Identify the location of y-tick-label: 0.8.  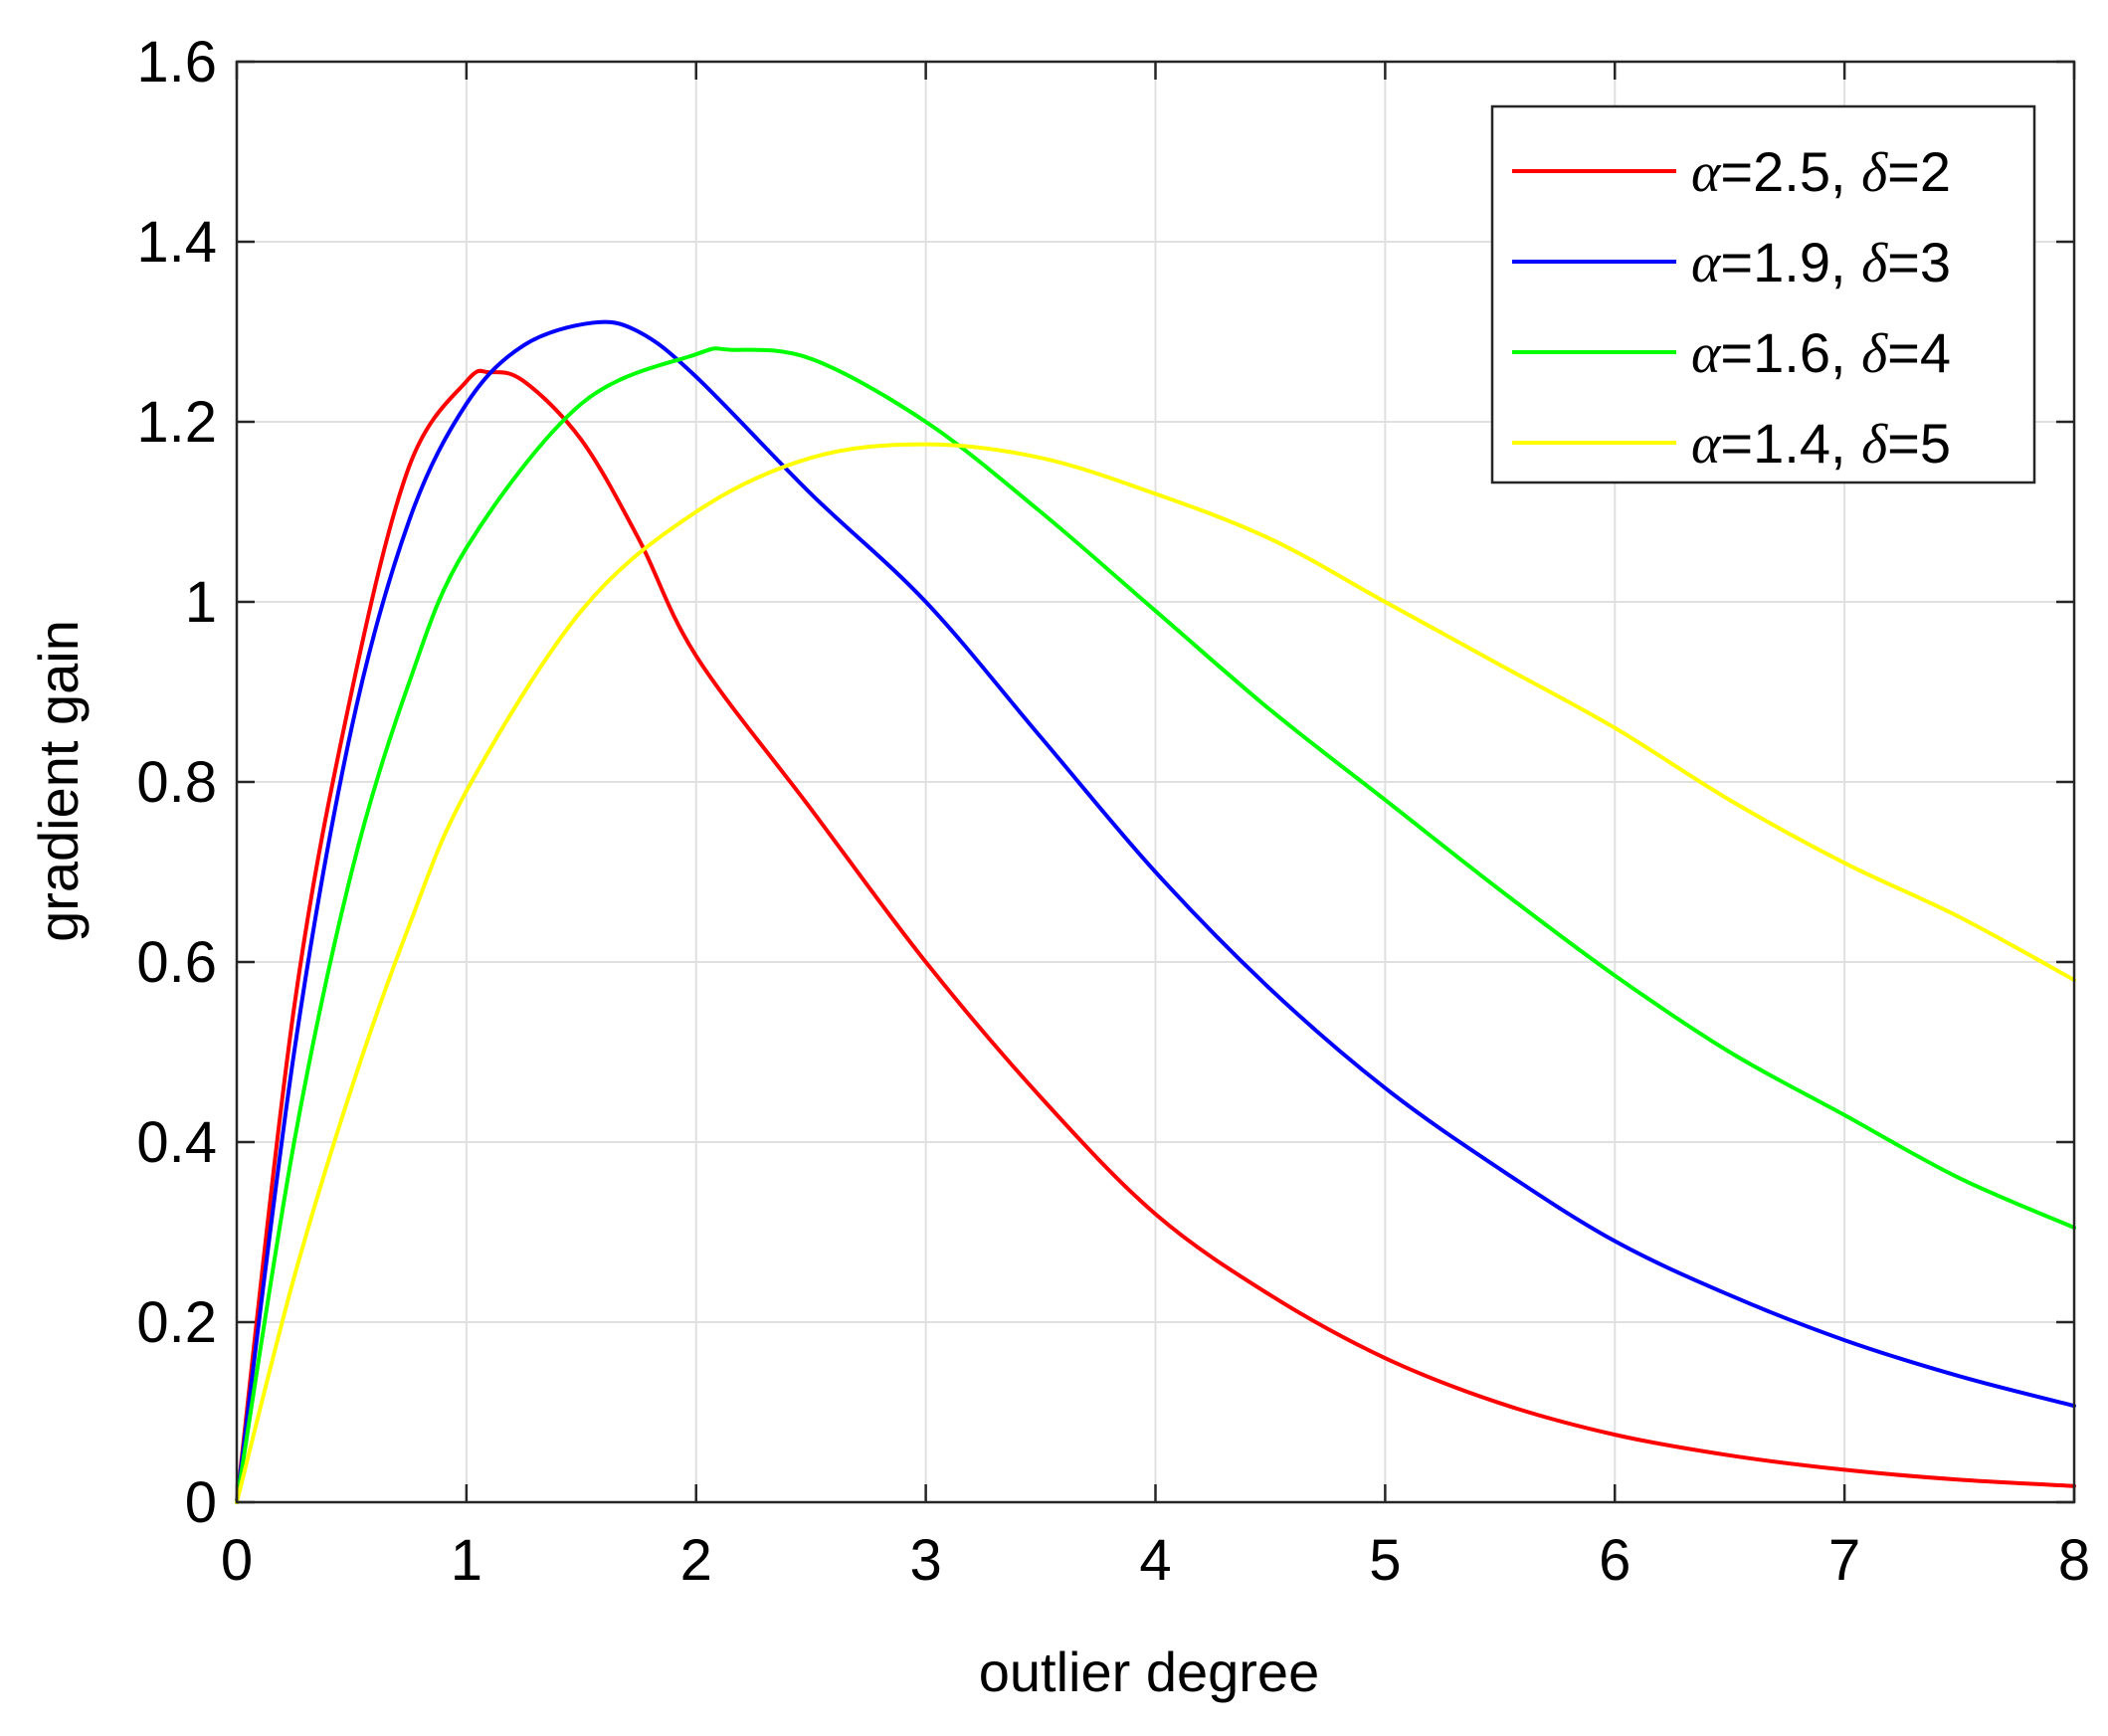
(176, 782).